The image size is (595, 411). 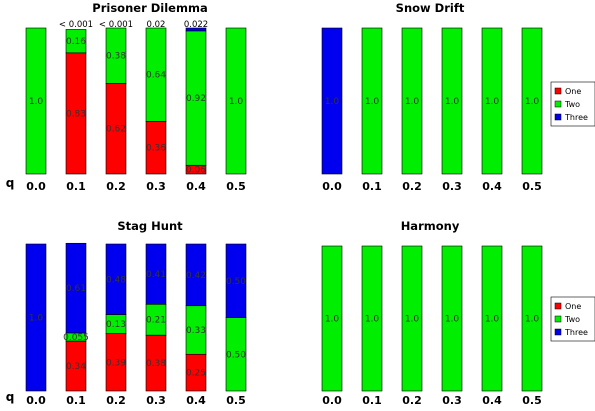 What do you see at coordinates (196, 99) in the screenshot?
I see `segment-label: 0.92` at bounding box center [196, 99].